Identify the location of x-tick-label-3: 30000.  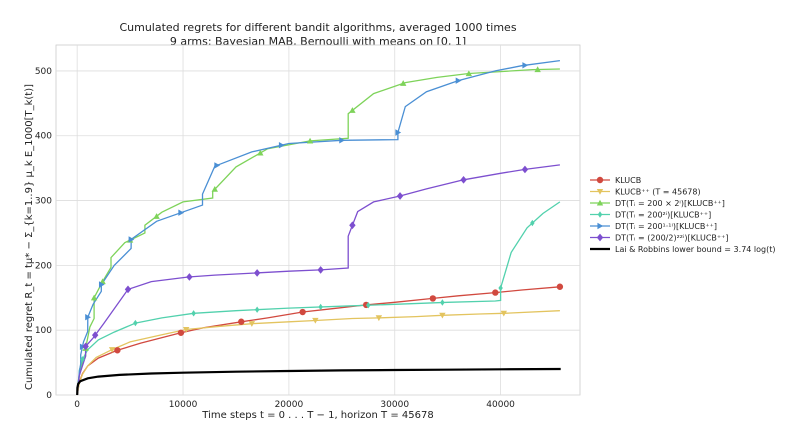
(394, 405).